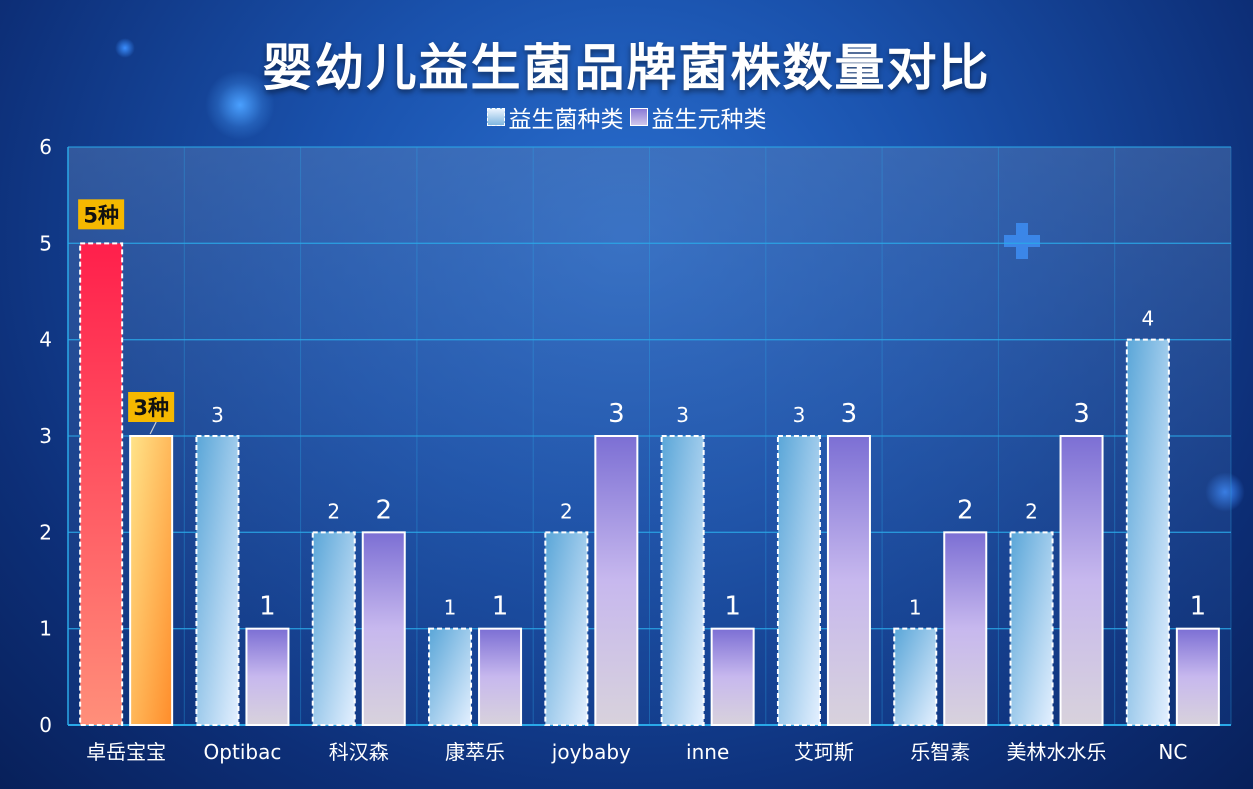  Describe the element at coordinates (359, 752) in the screenshot. I see `x-tick-label: 科汉森` at that location.